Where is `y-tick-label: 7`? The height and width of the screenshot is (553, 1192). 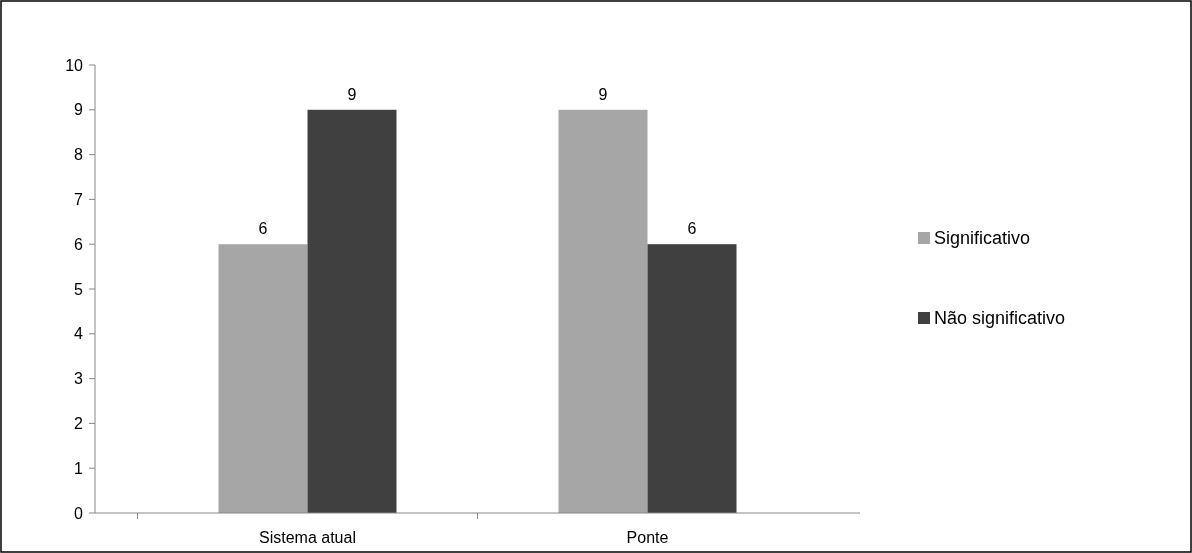
y-tick-label: 7 is located at coordinates (79, 199).